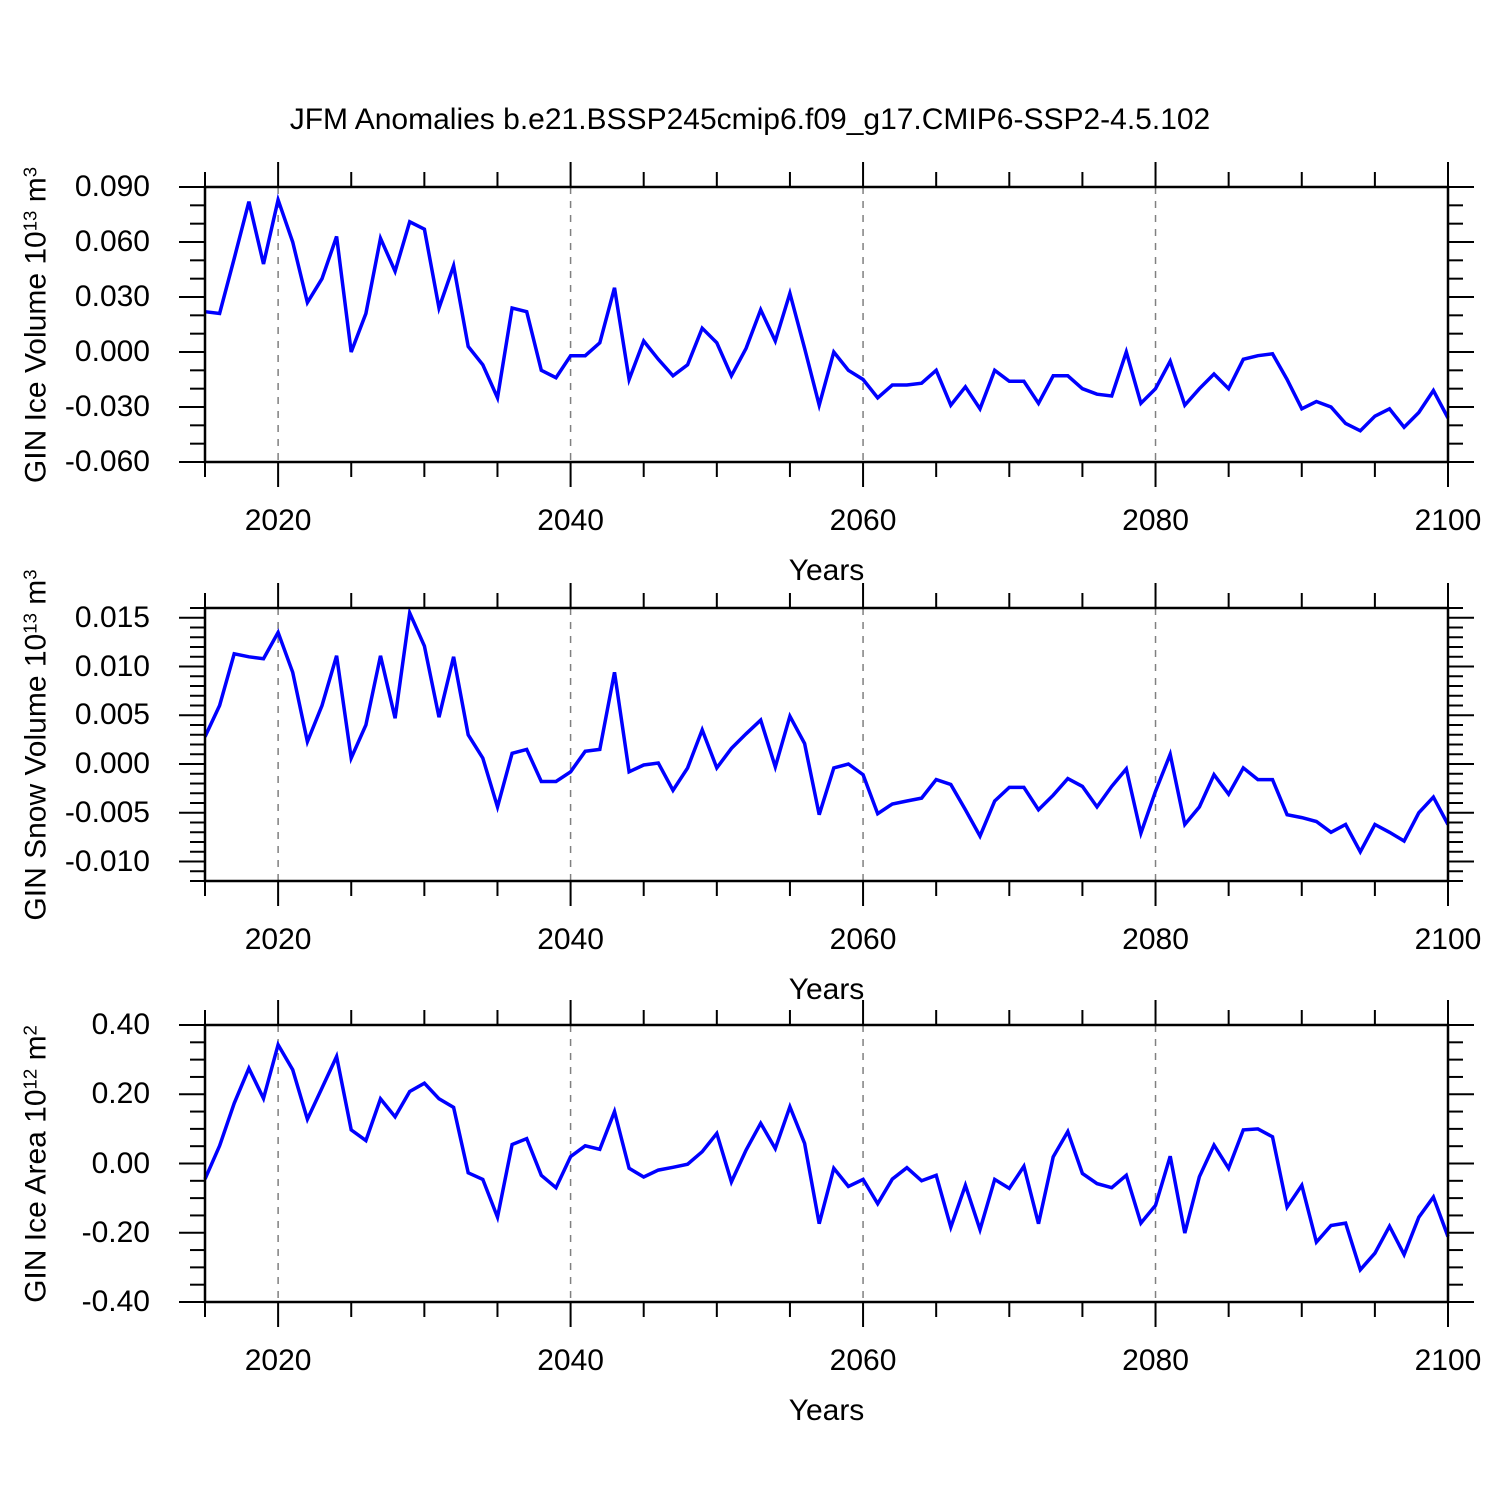 The image size is (1500, 1500). I want to click on y-tick-label: -0.20, so click(115, 1232).